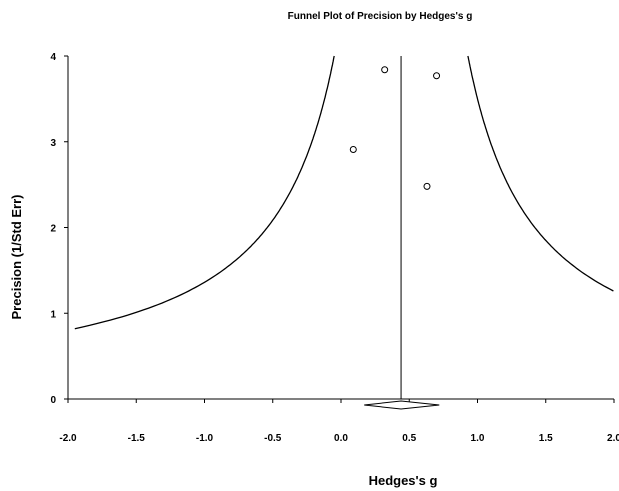 The height and width of the screenshot is (491, 619). What do you see at coordinates (53, 143) in the screenshot?
I see `y-tick-label: 3` at bounding box center [53, 143].